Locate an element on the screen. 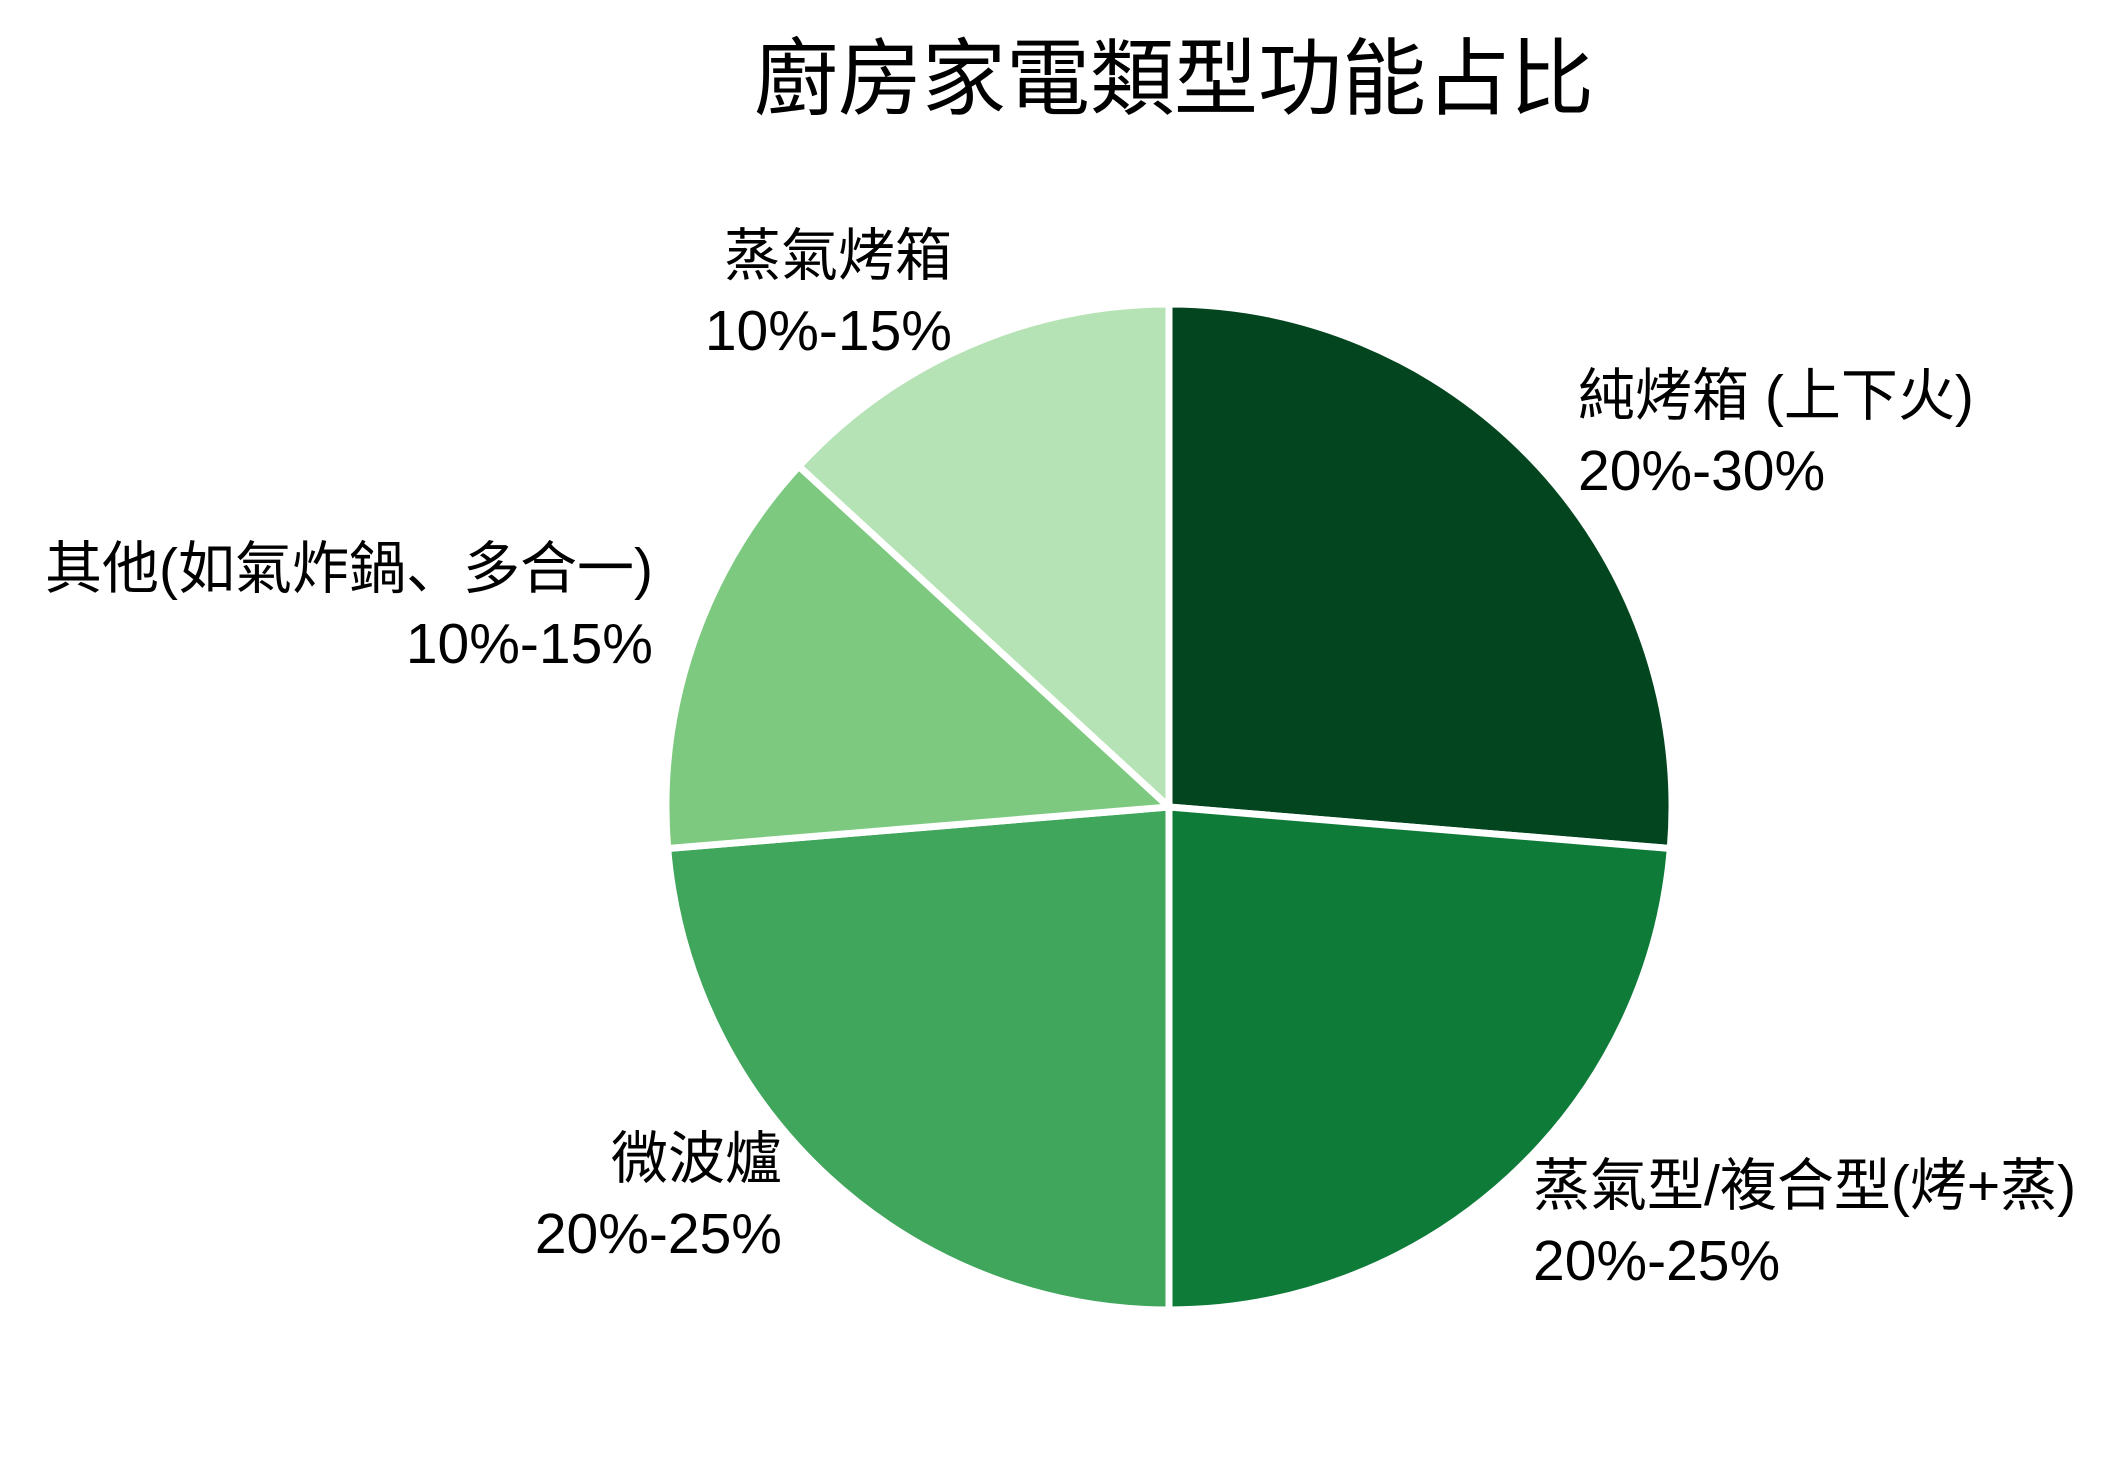 This screenshot has width=2125, height=1468. slice-label-pure-oven: 純烤箱 (上下火) 20%-30% is located at coordinates (1776, 434).